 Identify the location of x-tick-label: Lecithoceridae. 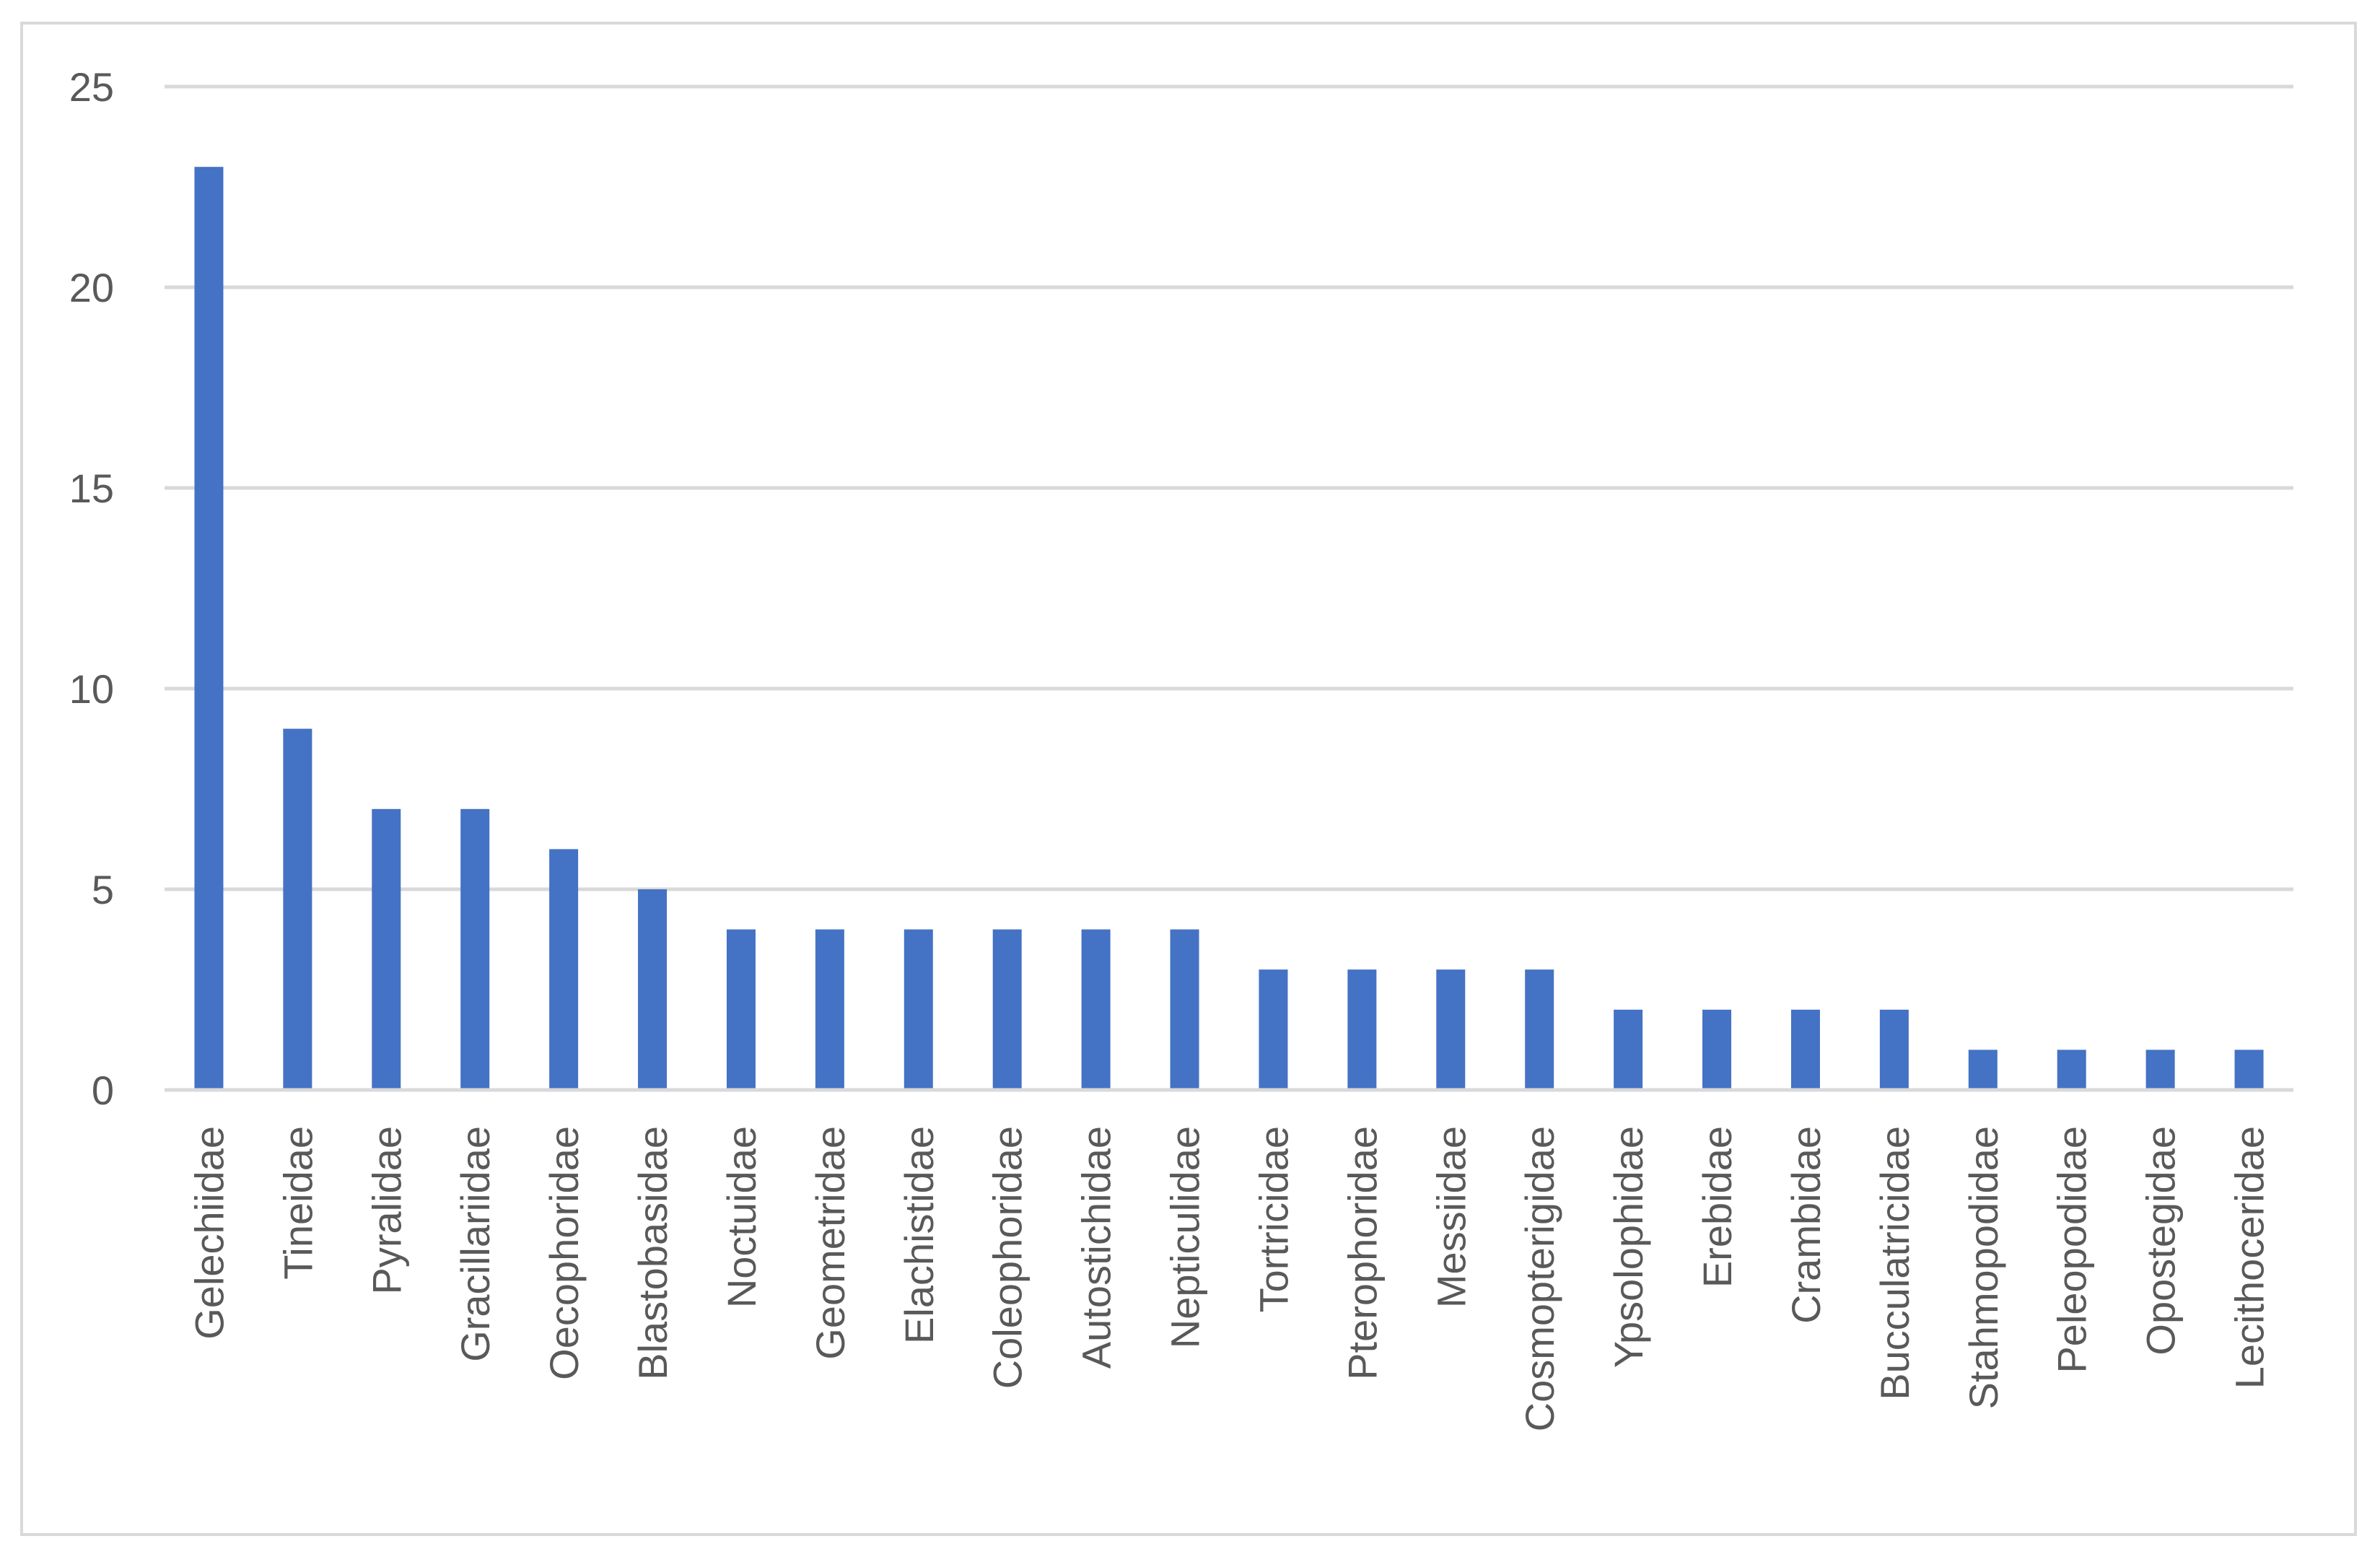
(2249, 1257).